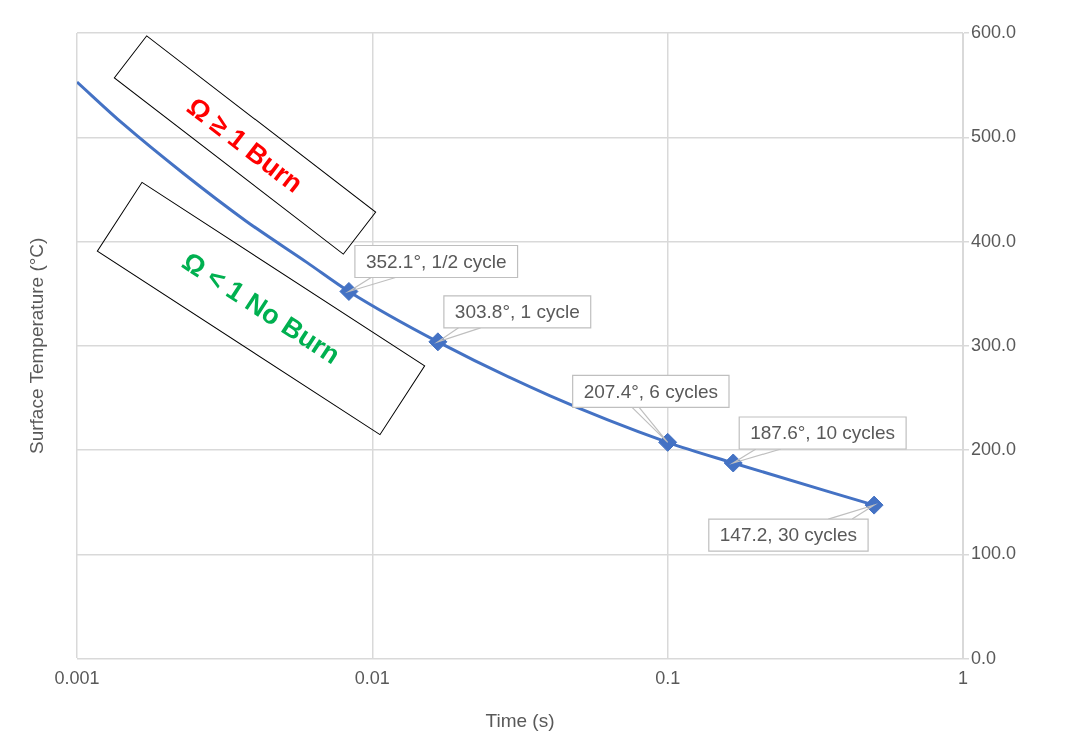 This screenshot has height=745, width=1067. Describe the element at coordinates (372, 678) in the screenshot. I see `x-tick-label: 0.01` at that location.